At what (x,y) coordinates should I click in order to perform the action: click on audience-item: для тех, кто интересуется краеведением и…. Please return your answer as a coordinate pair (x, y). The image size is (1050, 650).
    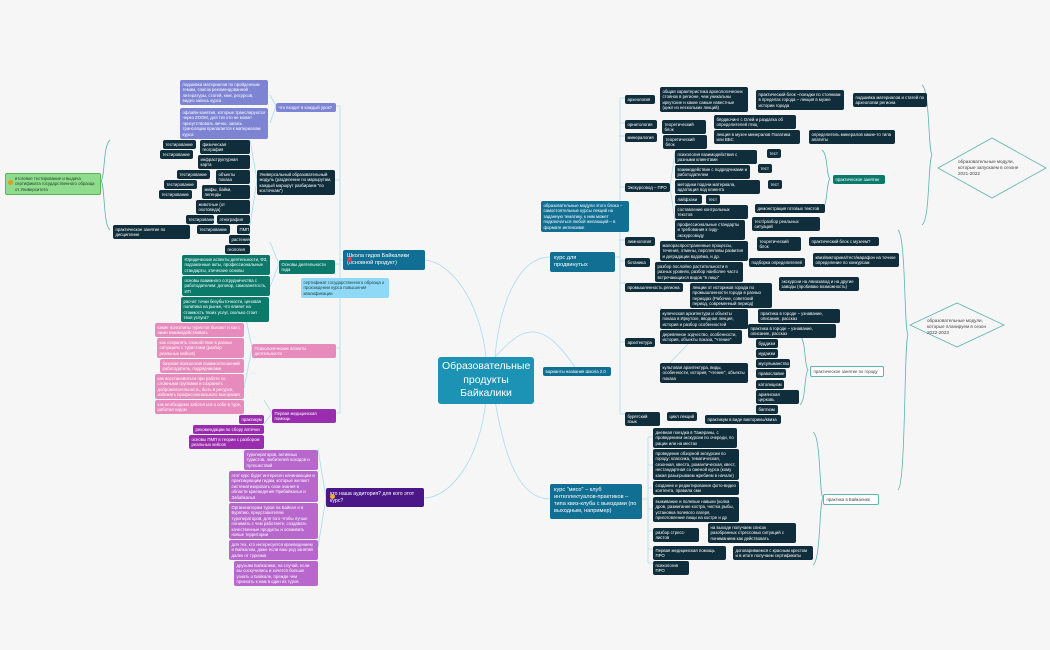
    Looking at the image, I should click on (273, 550).